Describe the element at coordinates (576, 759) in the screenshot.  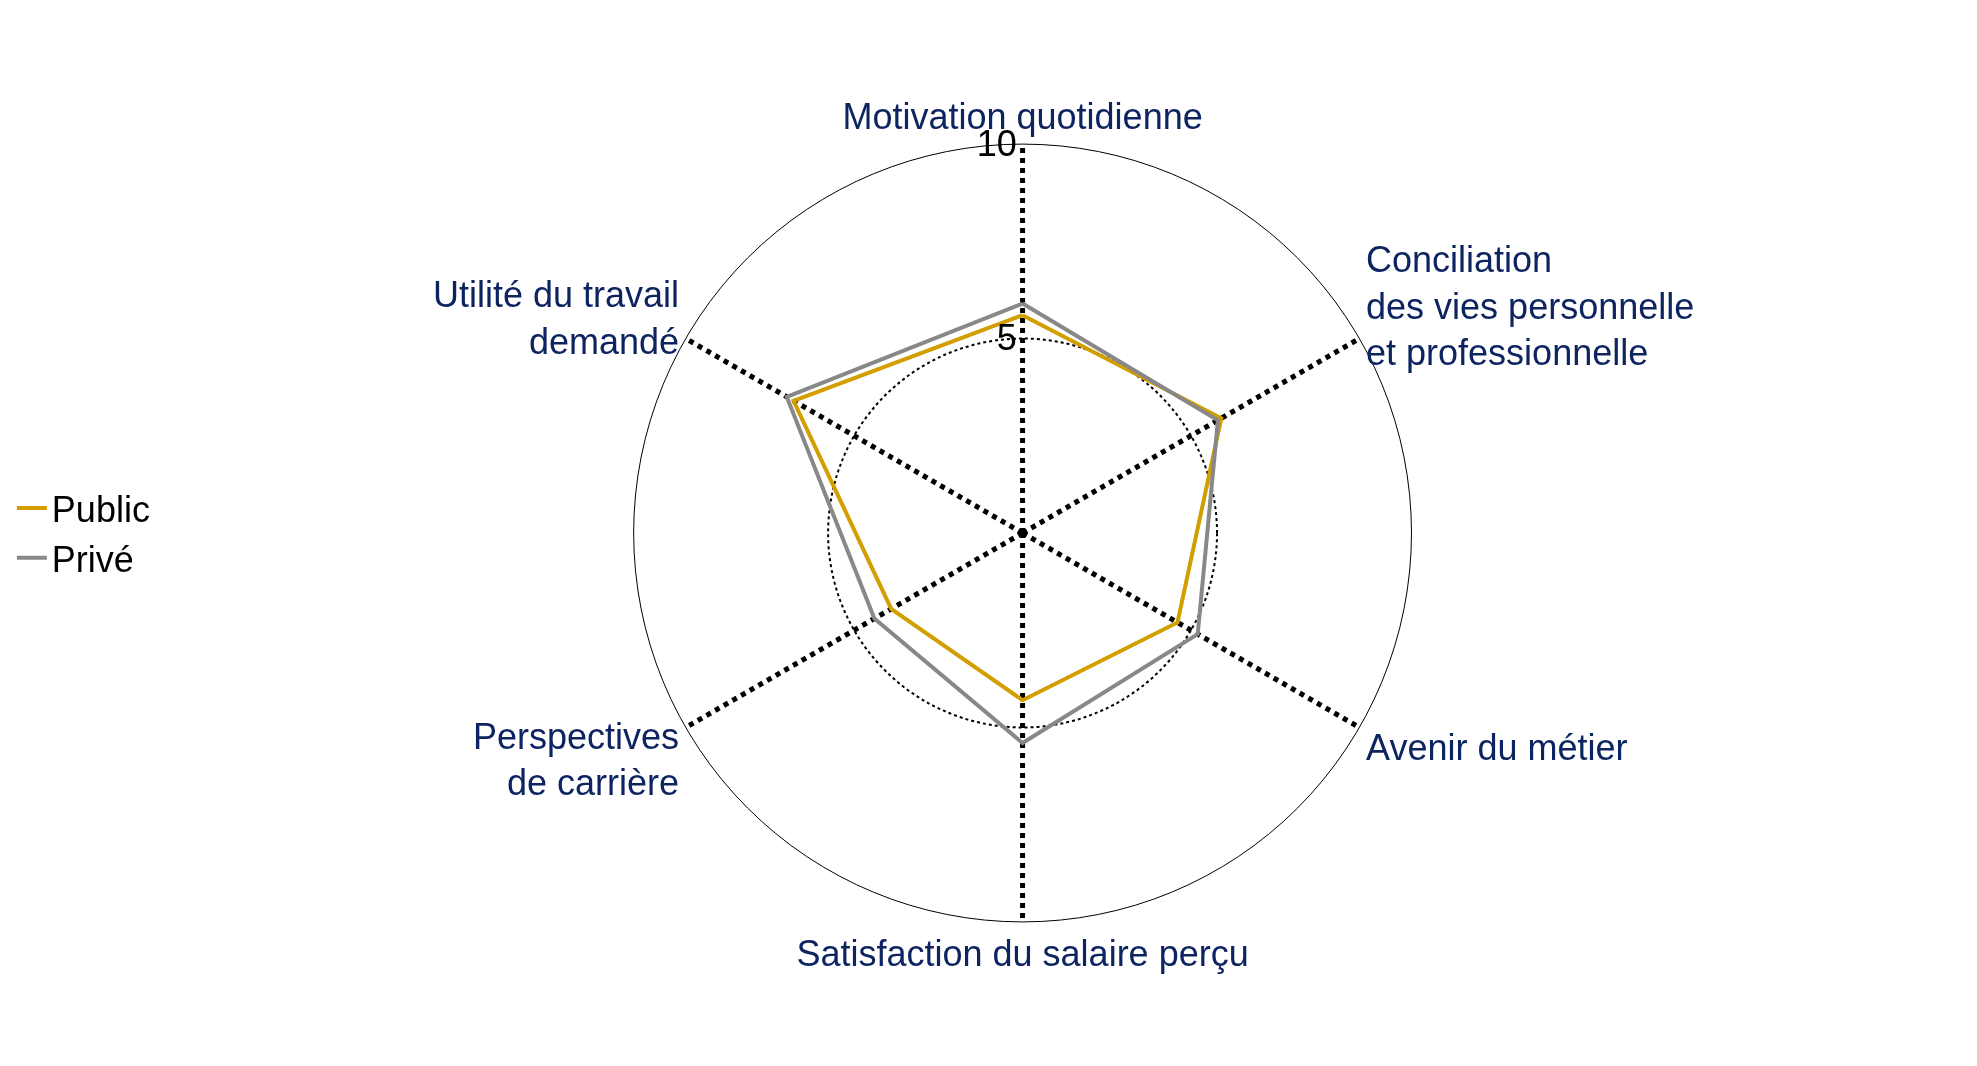
I see `spoke-label: Perspectives de carrière` at that location.